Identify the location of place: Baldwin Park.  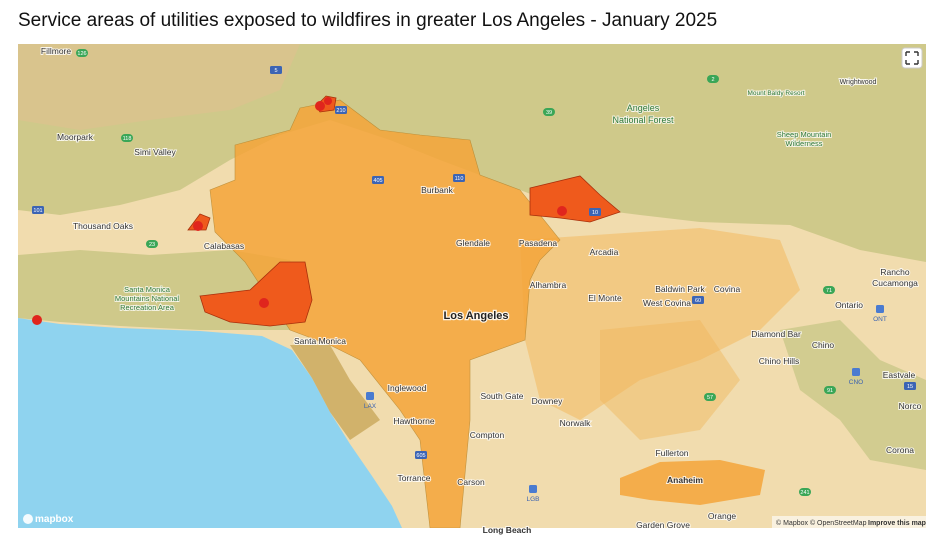
(680, 289).